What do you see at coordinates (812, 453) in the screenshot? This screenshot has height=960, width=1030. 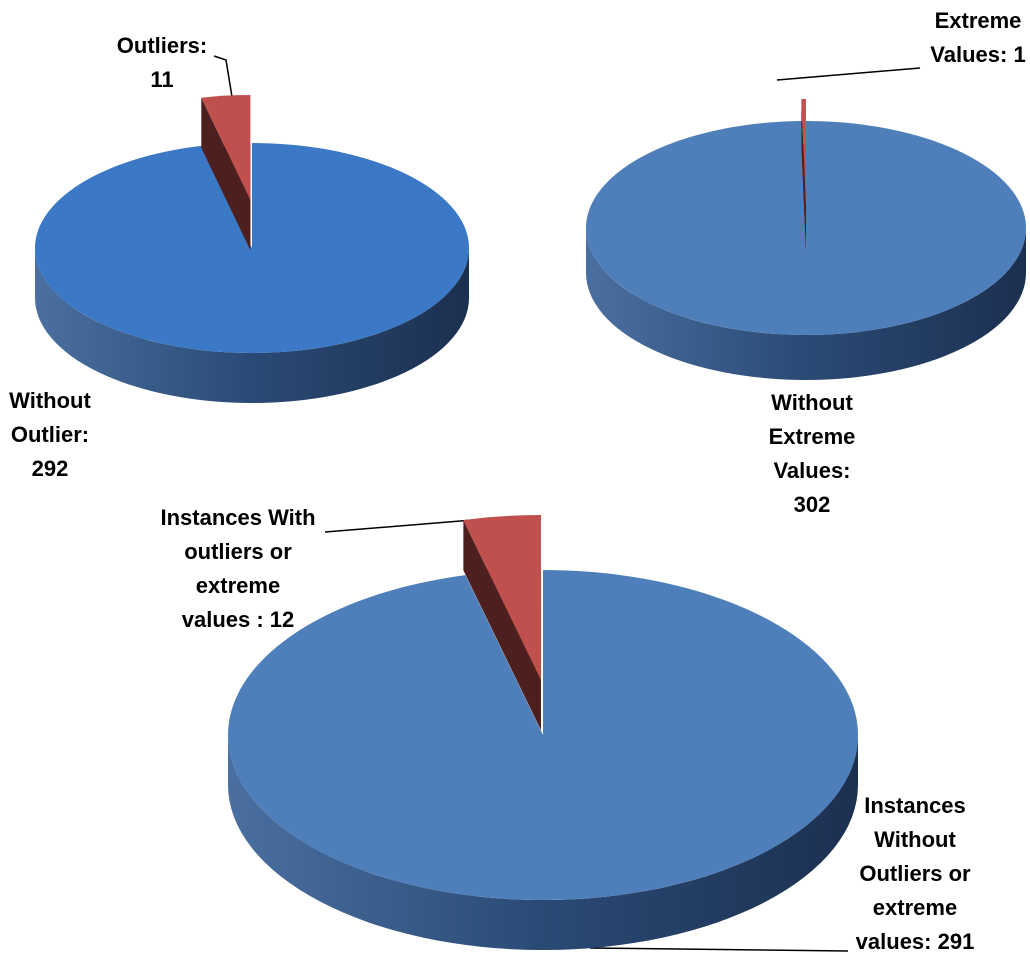 I see `data-label: Without Extreme Values: 302` at bounding box center [812, 453].